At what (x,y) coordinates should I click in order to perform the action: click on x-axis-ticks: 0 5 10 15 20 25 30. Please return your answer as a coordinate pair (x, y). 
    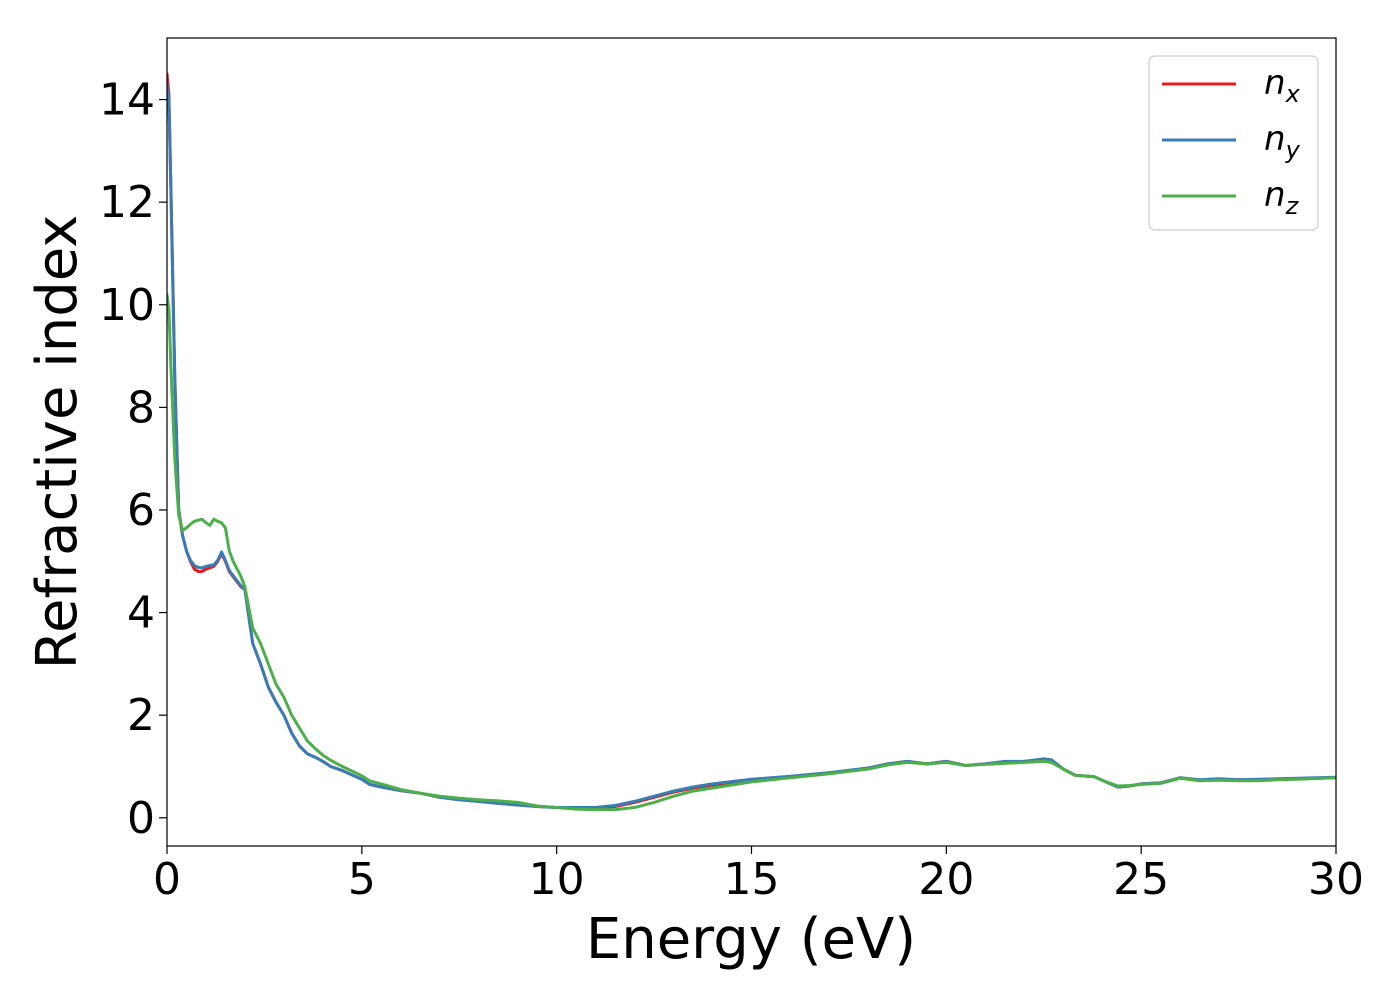
    Looking at the image, I should click on (758, 875).